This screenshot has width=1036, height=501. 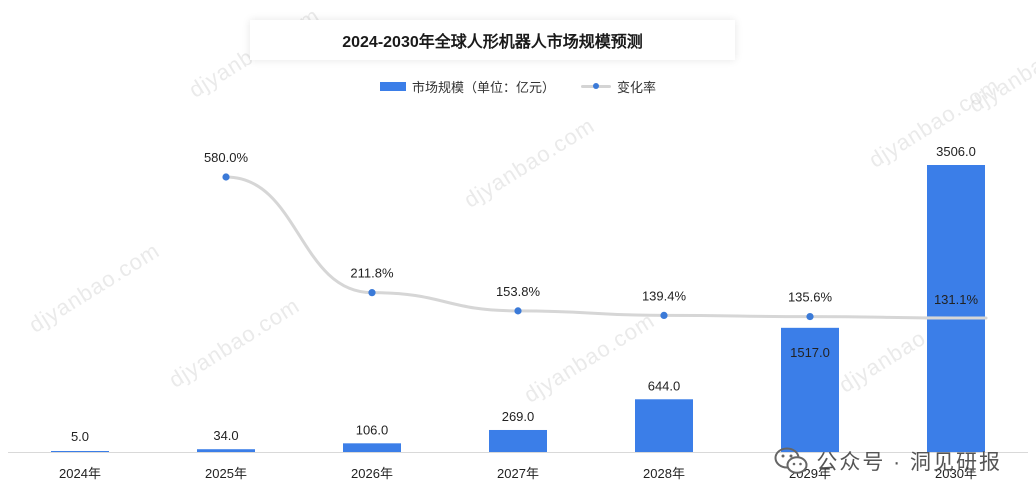 I want to click on rate-label-5: 139.4%, so click(x=664, y=295).